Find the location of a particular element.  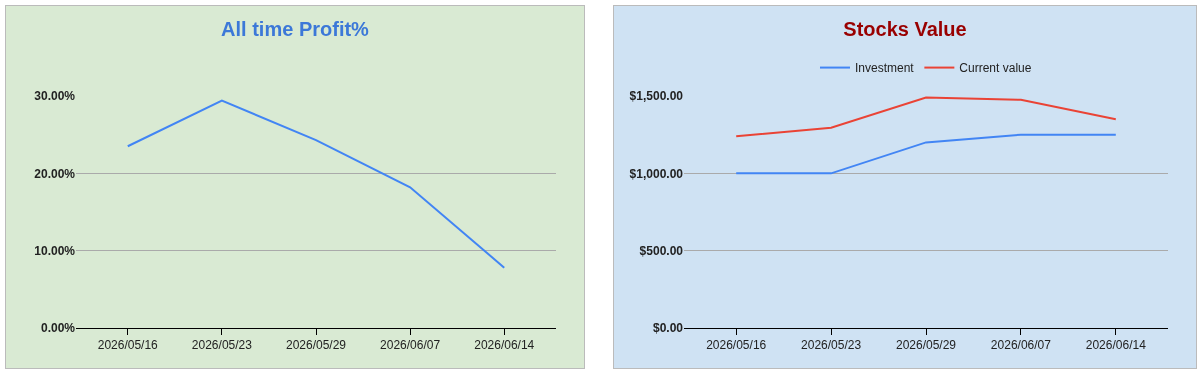

y-tick-label: 20.00% is located at coordinates (55, 173).